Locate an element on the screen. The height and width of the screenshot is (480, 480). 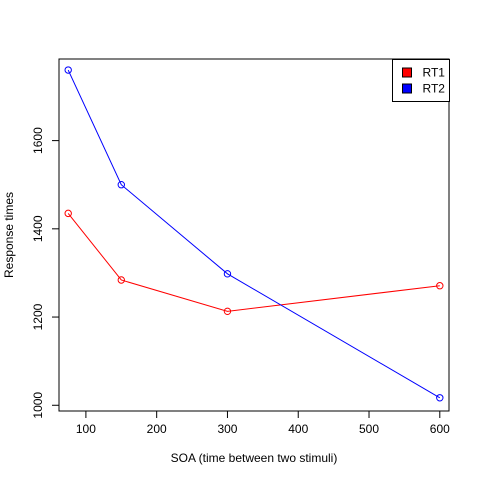
x-tick-label: 500 is located at coordinates (369, 429).